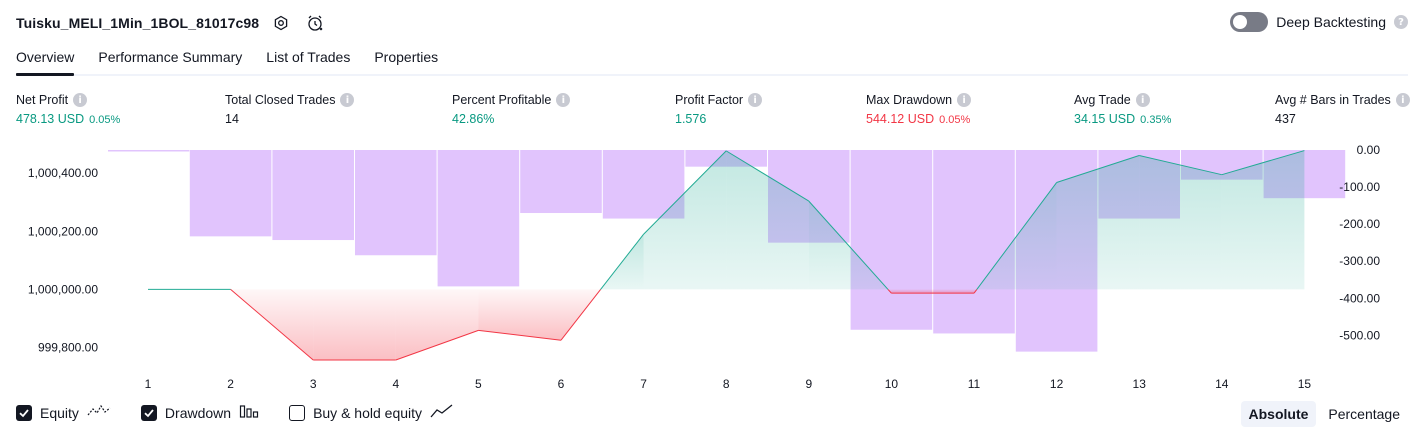  I want to click on equity-checkbox, so click(24, 412).